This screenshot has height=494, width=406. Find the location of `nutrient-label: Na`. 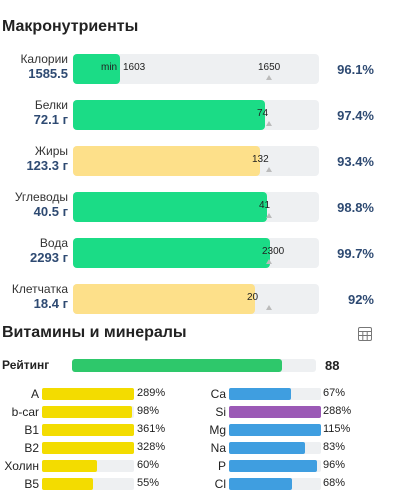

nutrient-label: Na is located at coordinates (218, 448).